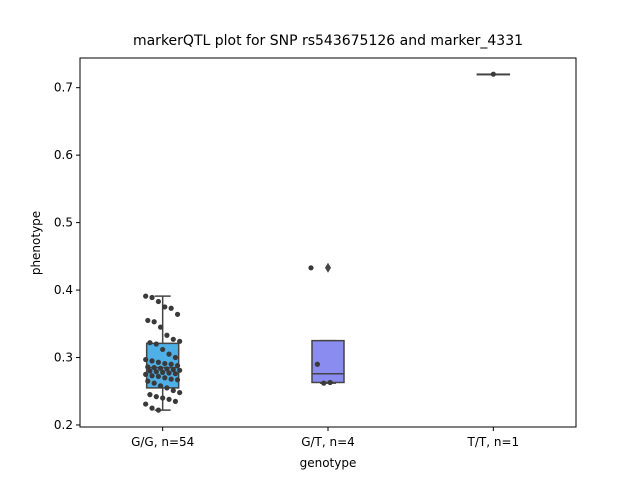  I want to click on y-tick-label: 0.7, so click(63, 88).